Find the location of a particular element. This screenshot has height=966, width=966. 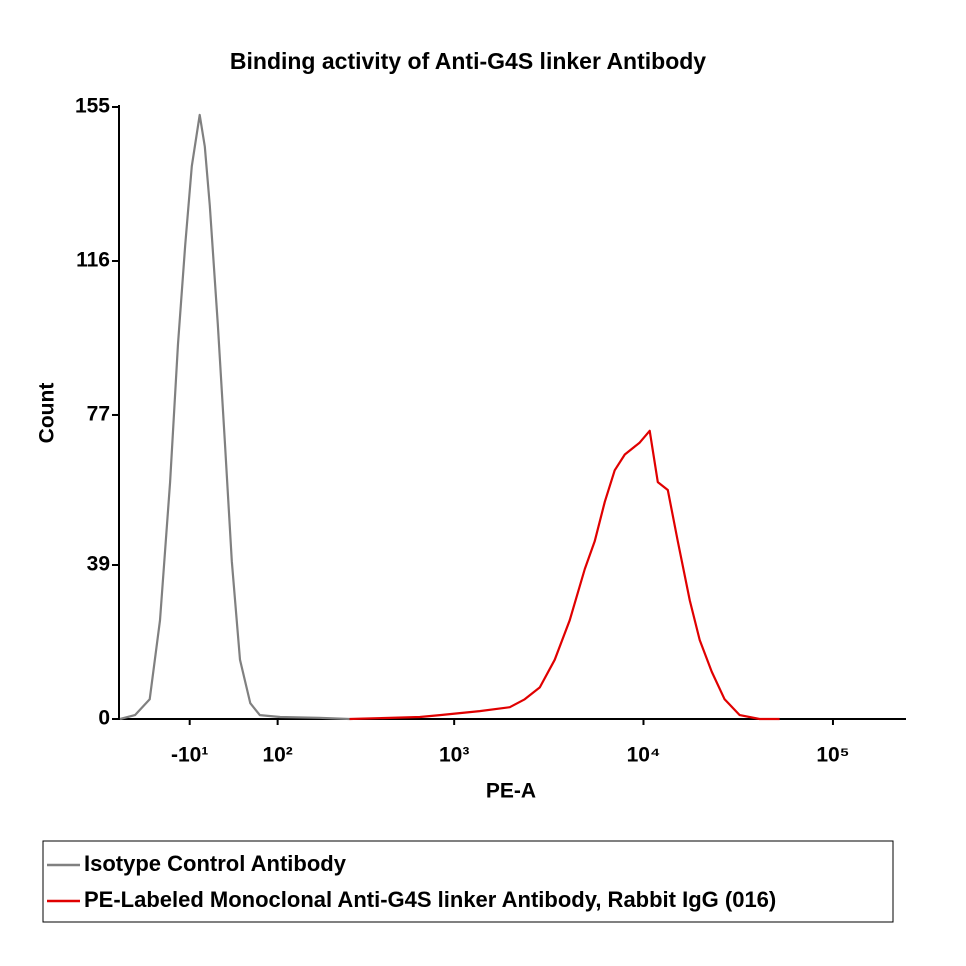

y-tick-label: 39 is located at coordinates (98, 564).